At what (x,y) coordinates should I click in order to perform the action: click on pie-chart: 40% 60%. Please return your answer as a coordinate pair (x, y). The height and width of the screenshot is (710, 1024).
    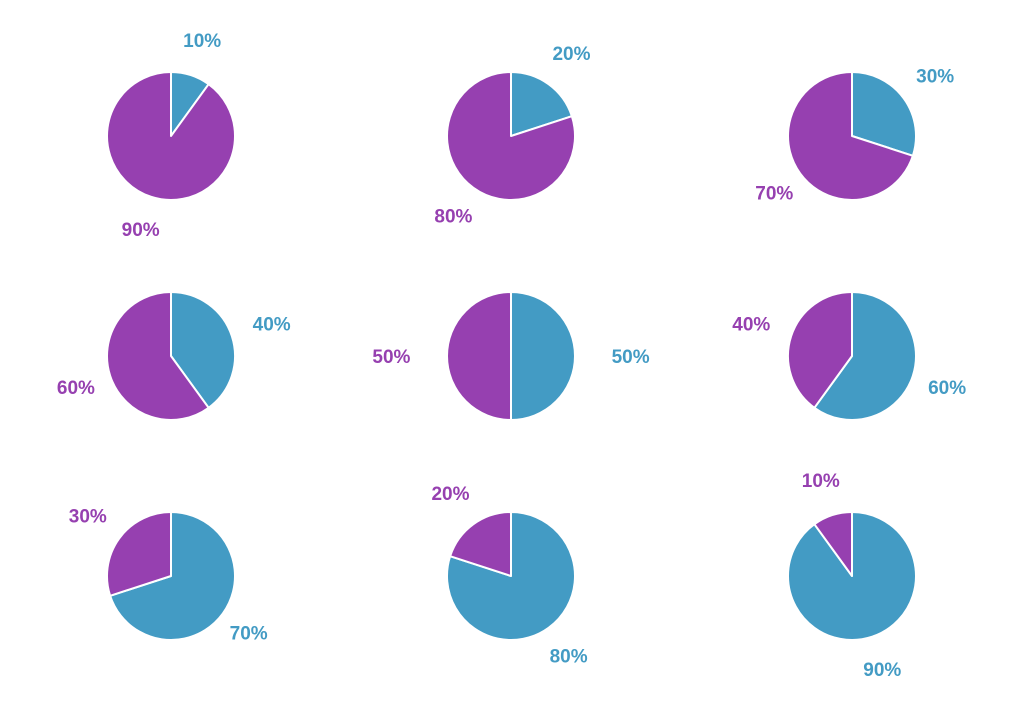
    Looking at the image, I should click on (174, 356).